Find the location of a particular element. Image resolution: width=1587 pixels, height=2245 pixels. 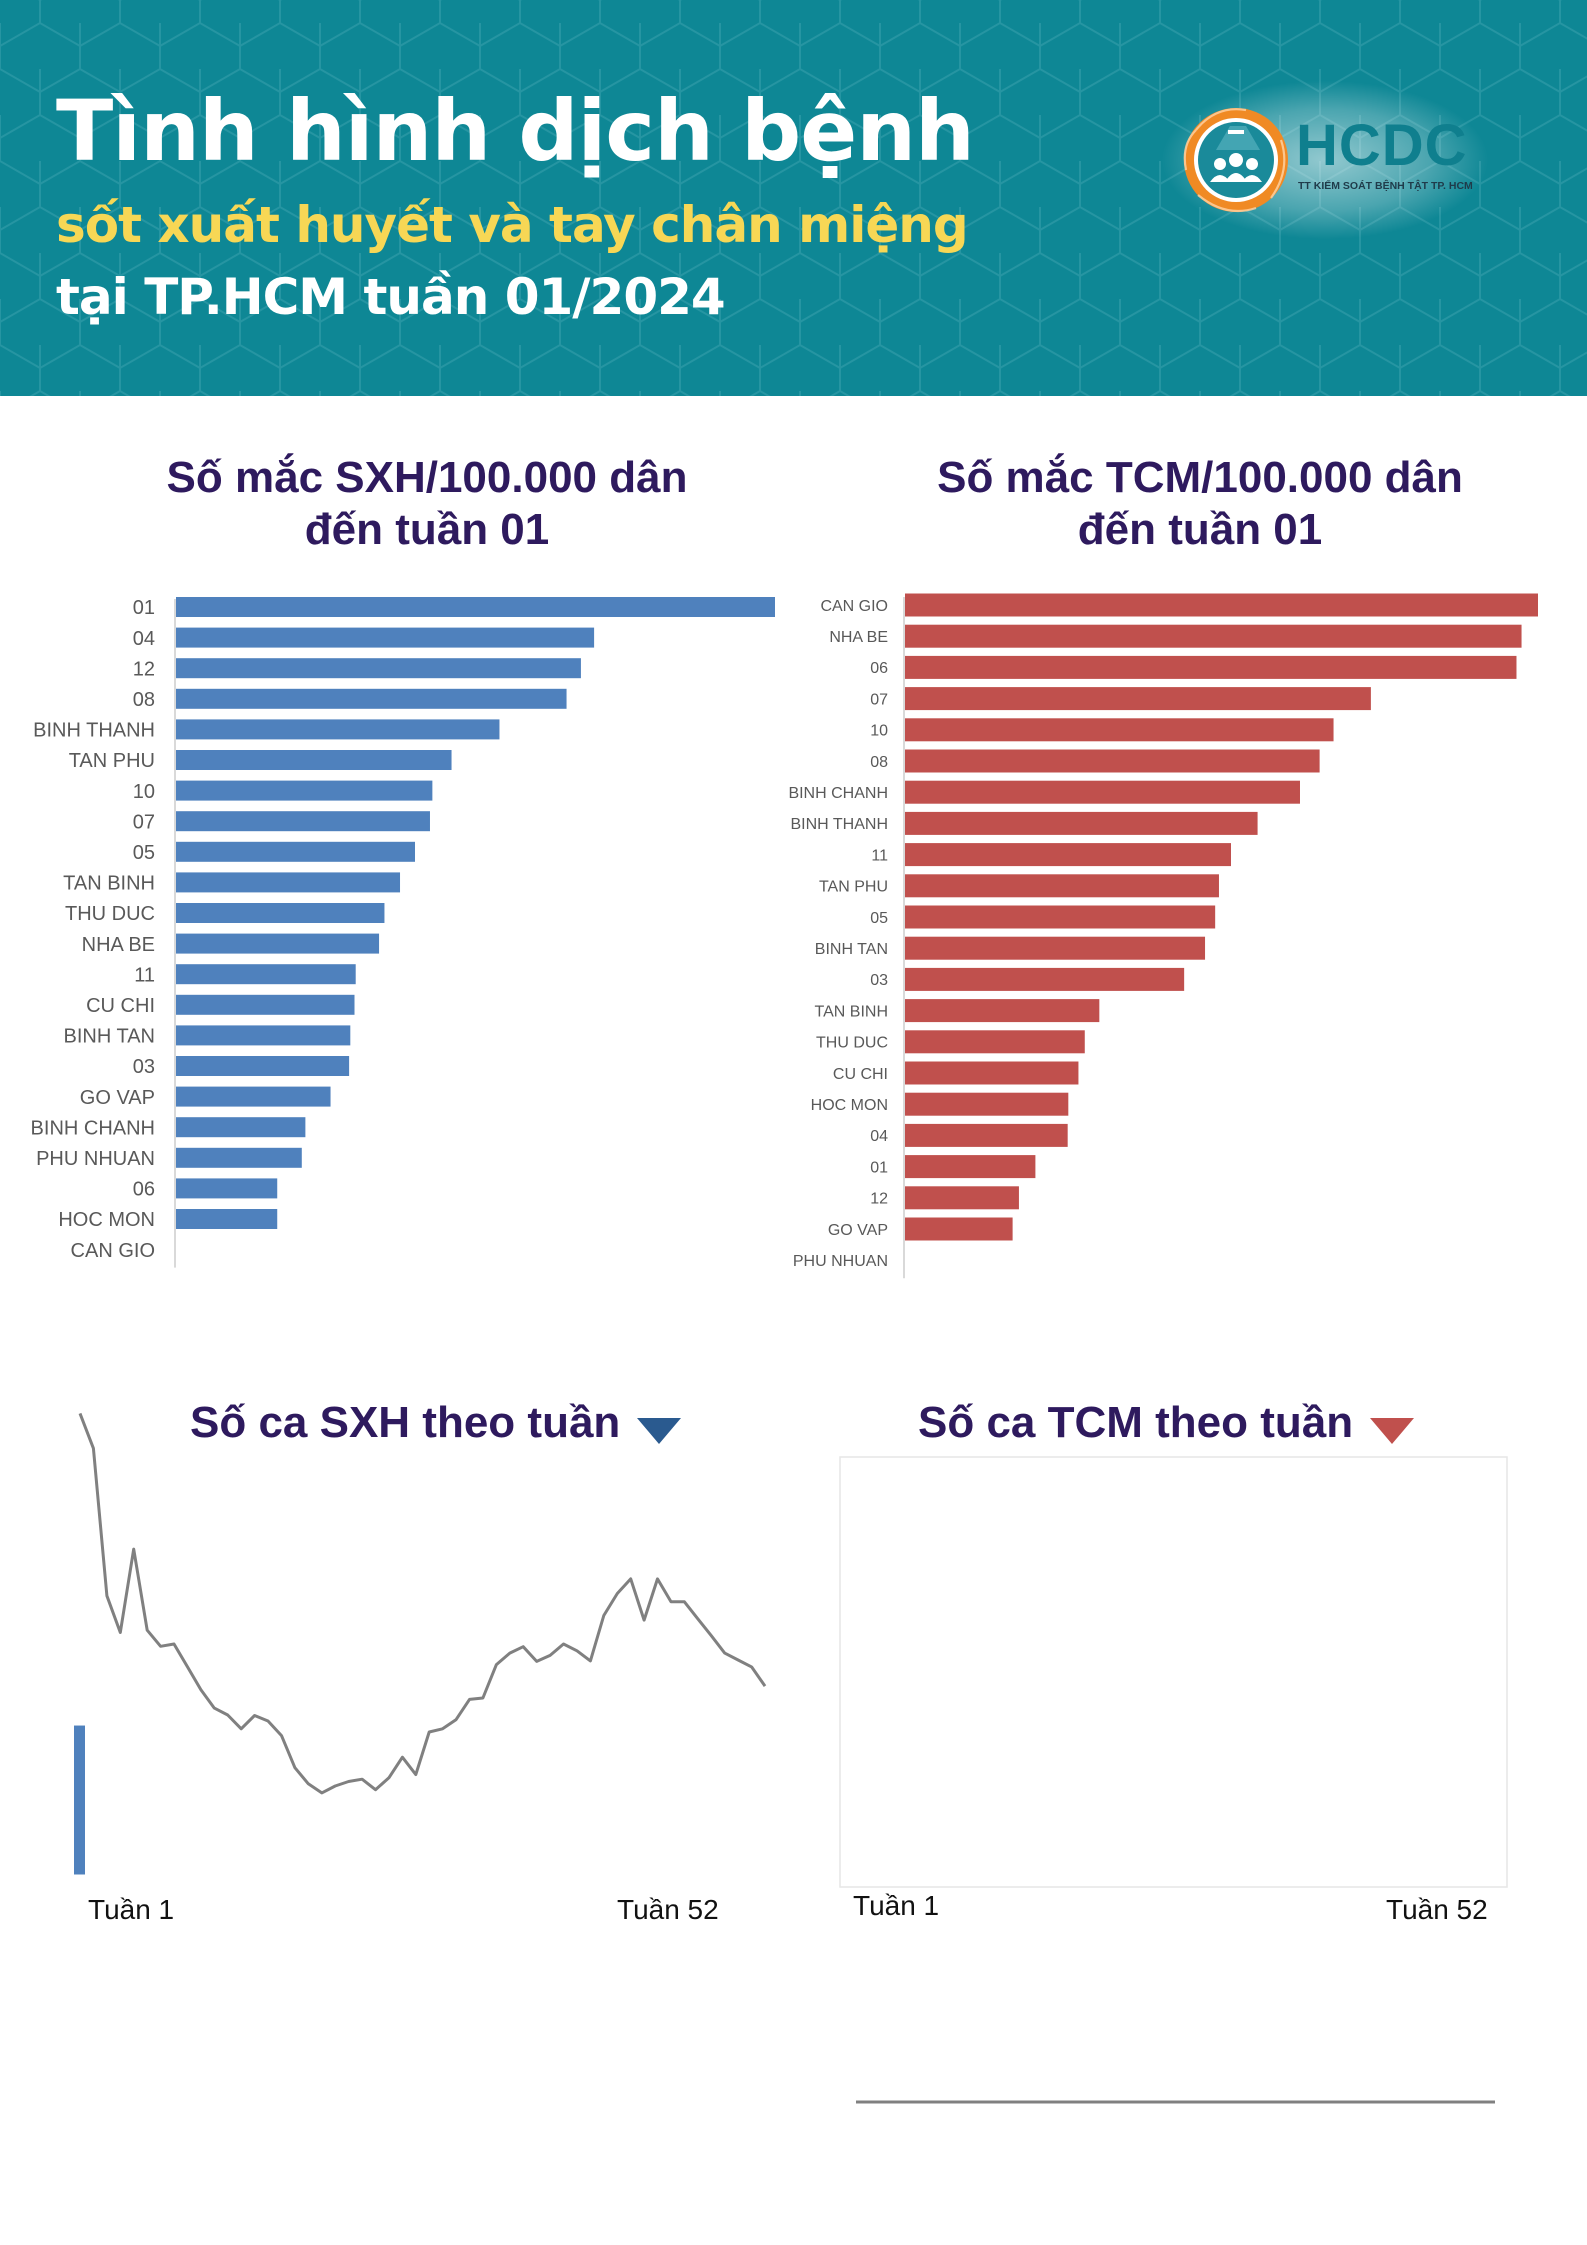

logo-wordmark: HCDC is located at coordinates (1382, 145).